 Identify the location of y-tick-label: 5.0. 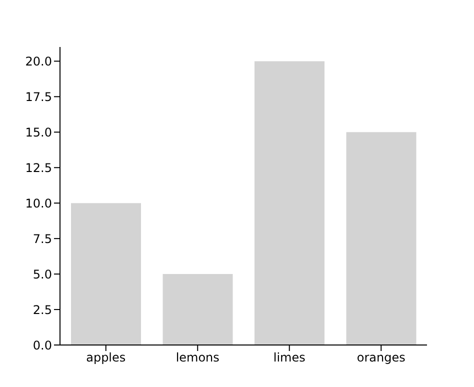
(42, 274).